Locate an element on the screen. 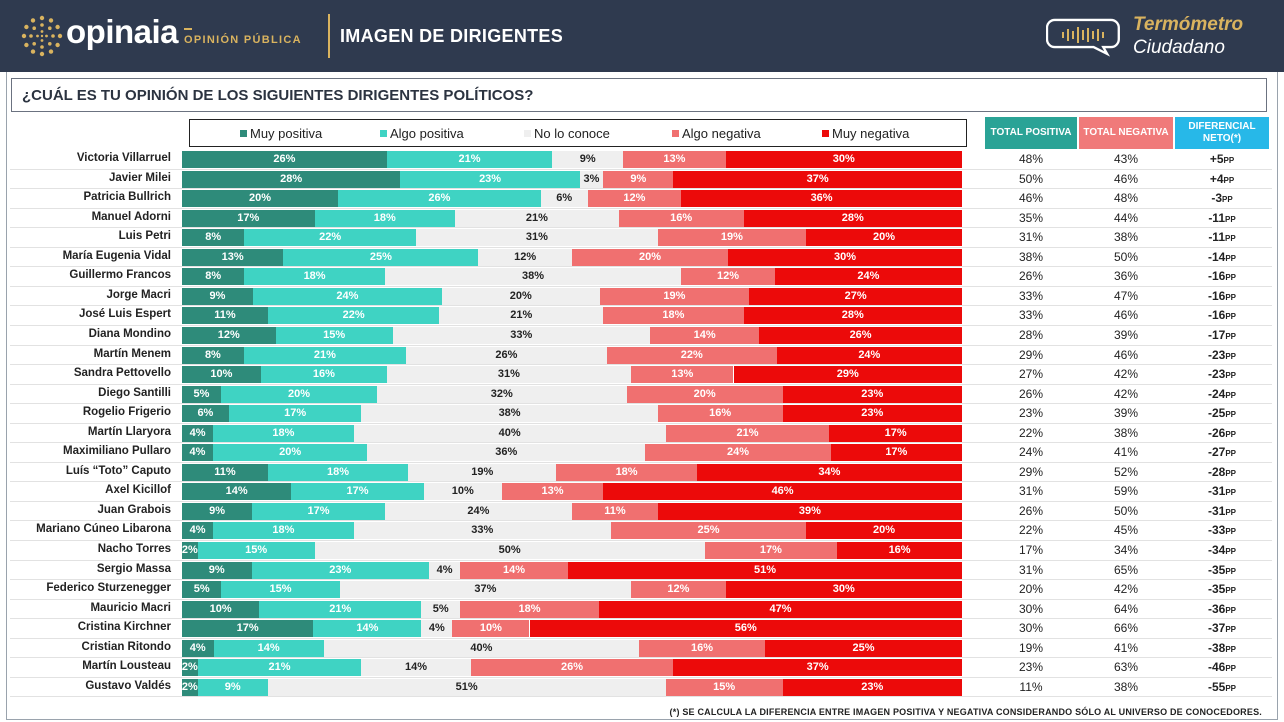 This screenshot has width=1284, height=722. total-positiva-value: 48% is located at coordinates (1031, 159).